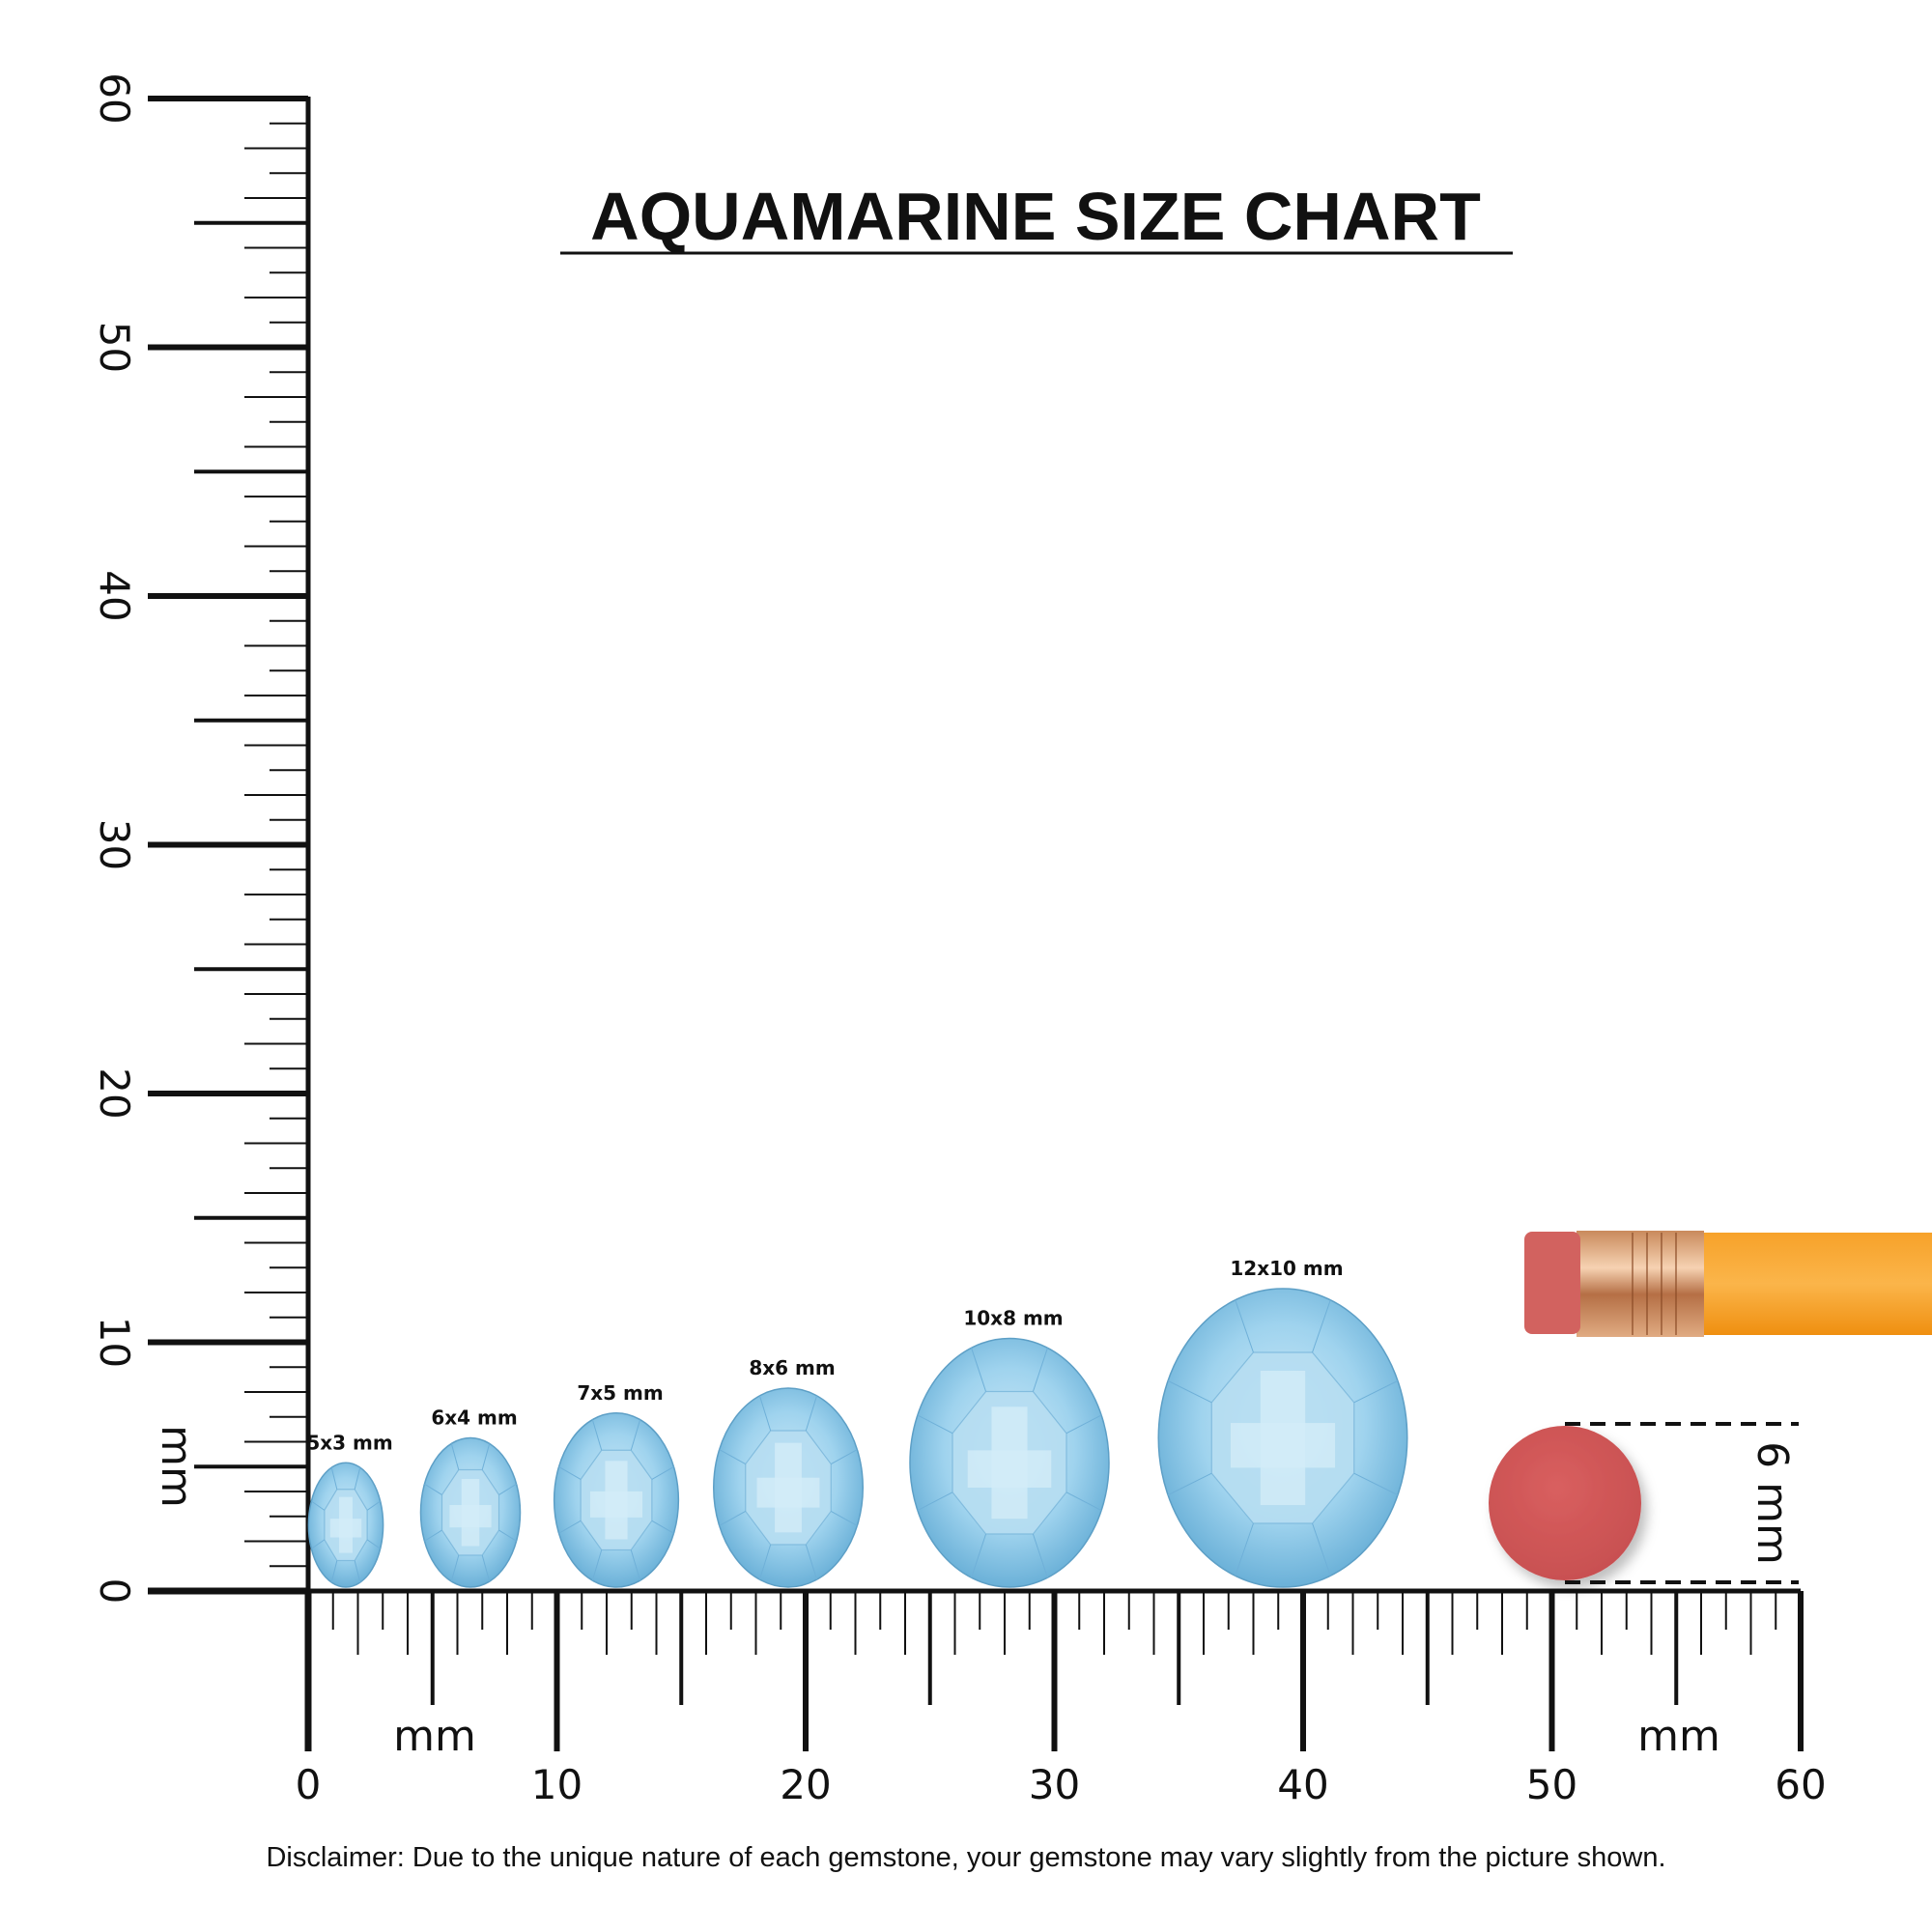  I want to click on horizontal-tick-label: 30, so click(1054, 1784).